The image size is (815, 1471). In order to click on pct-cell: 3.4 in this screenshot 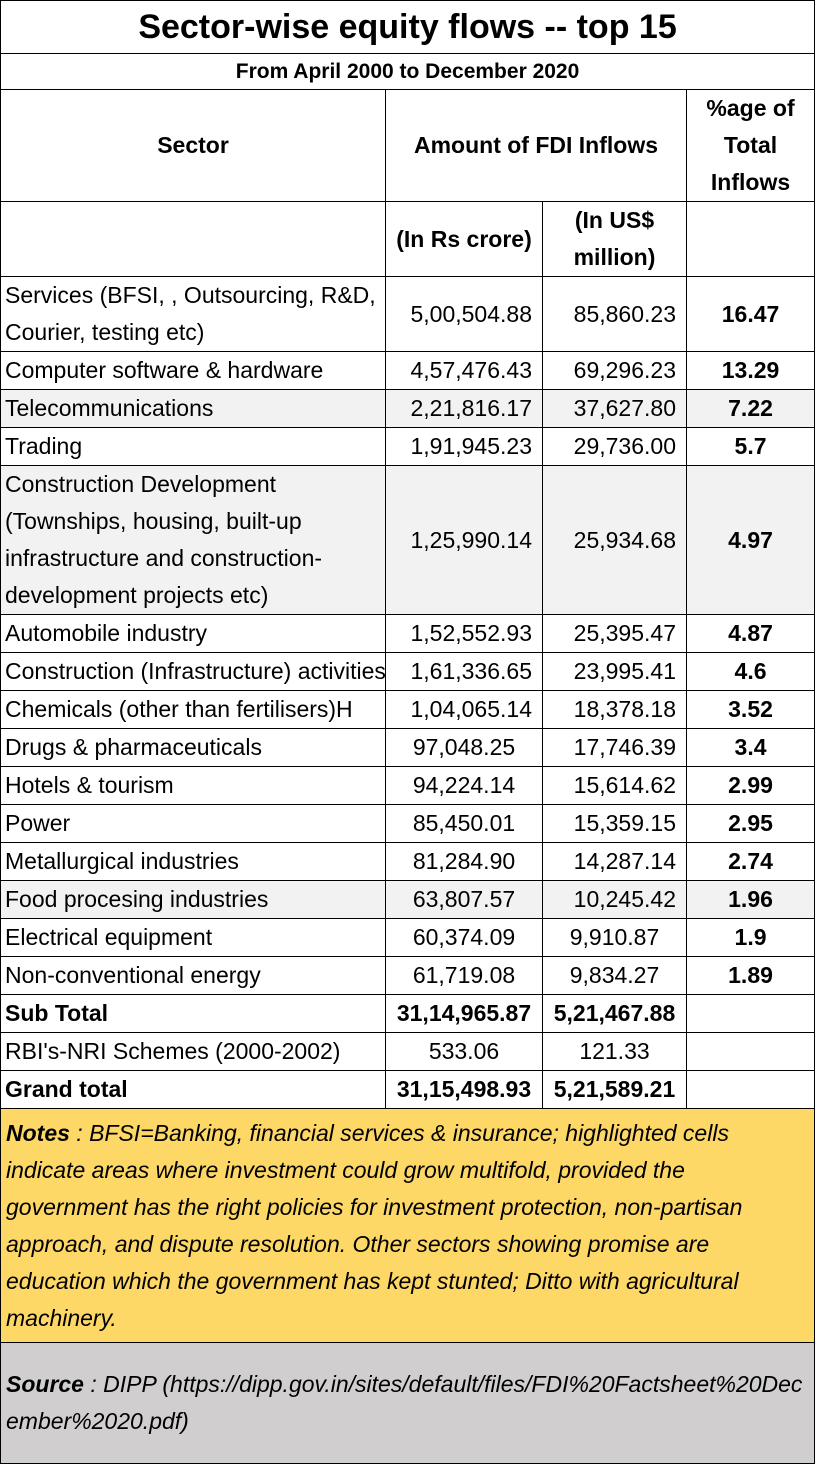, I will do `click(750, 747)`.